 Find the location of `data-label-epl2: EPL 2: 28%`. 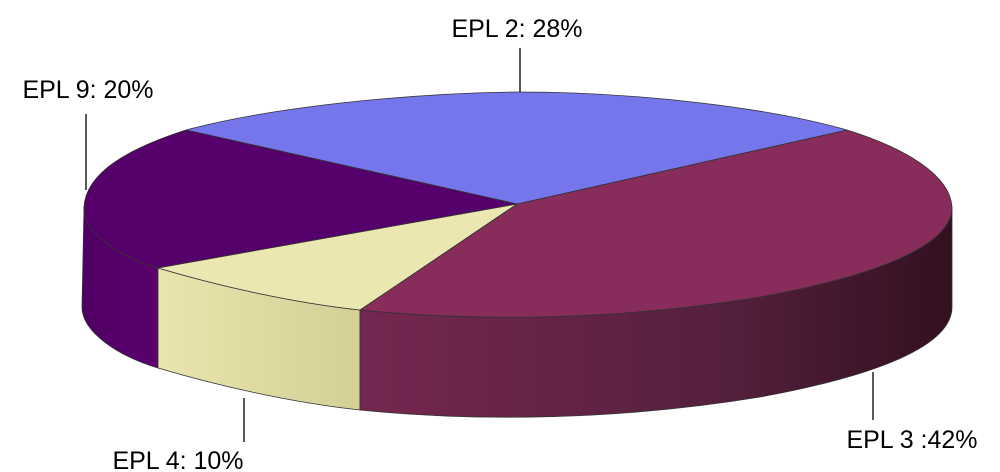

data-label-epl2: EPL 2: 28% is located at coordinates (516, 29).